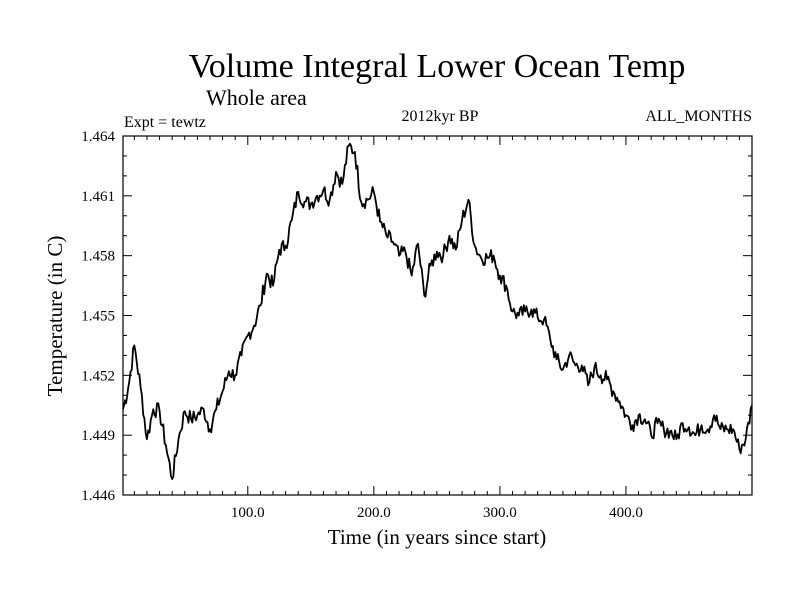 The height and width of the screenshot is (600, 800). What do you see at coordinates (698, 116) in the screenshot?
I see `months-label: ALL_MONTHS` at bounding box center [698, 116].